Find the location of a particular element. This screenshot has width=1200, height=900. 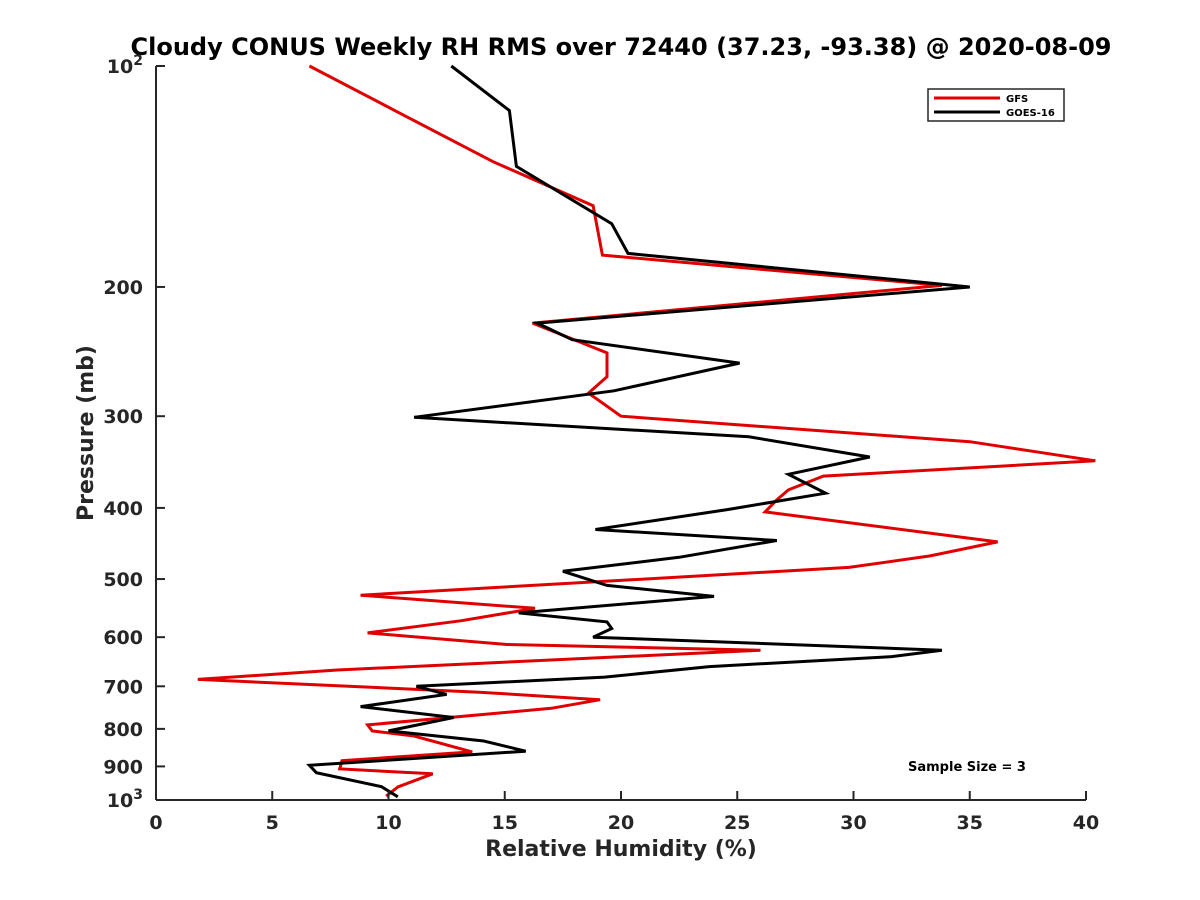

y-tick-label: 400 is located at coordinates (123, 509).